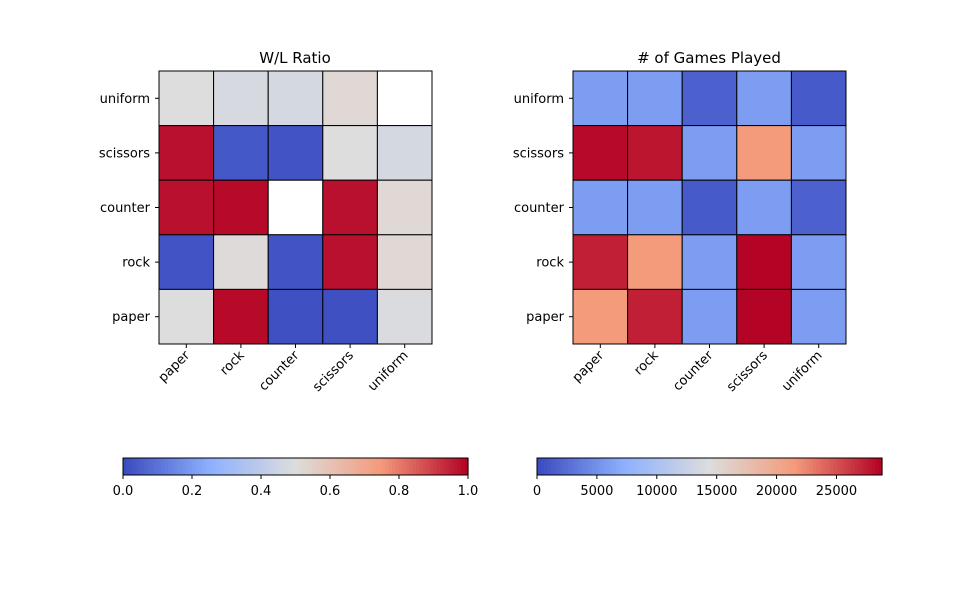 The image size is (980, 591). What do you see at coordinates (539, 208) in the screenshot?
I see `y-tick-label: counter` at bounding box center [539, 208].